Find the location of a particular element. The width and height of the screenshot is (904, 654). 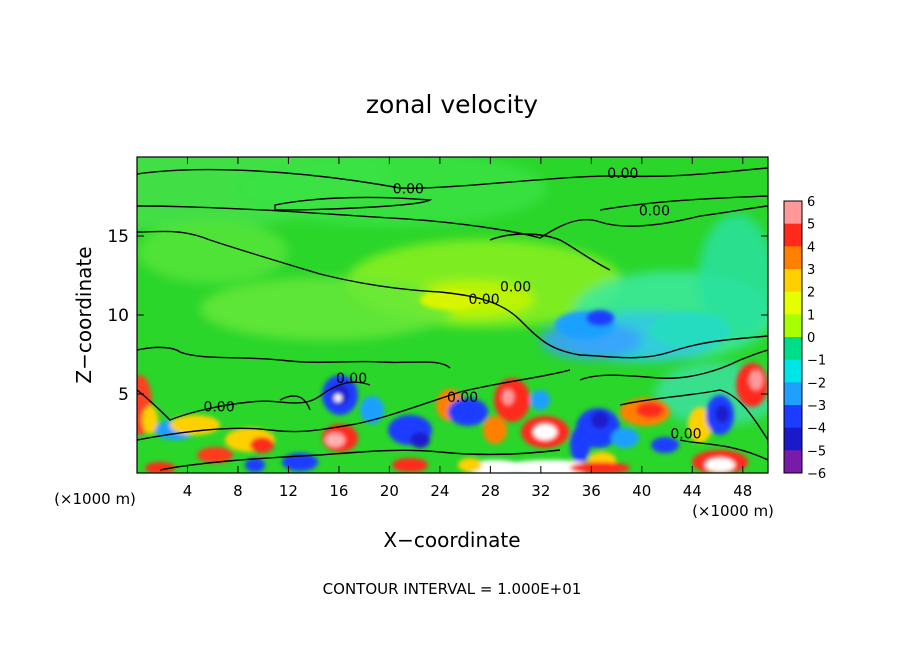

x-unit-right: (×1000 m) is located at coordinates (733, 511).